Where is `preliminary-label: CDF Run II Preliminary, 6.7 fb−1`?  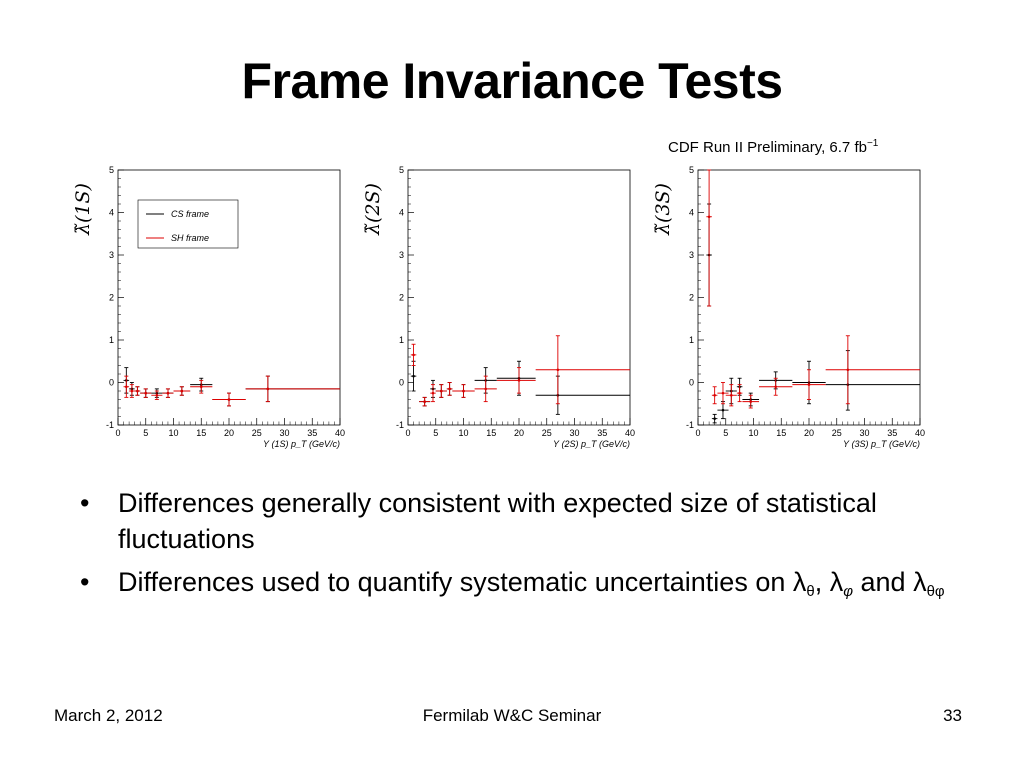
preliminary-label: CDF Run II Preliminary, 6.7 fb−1 is located at coordinates (773, 147).